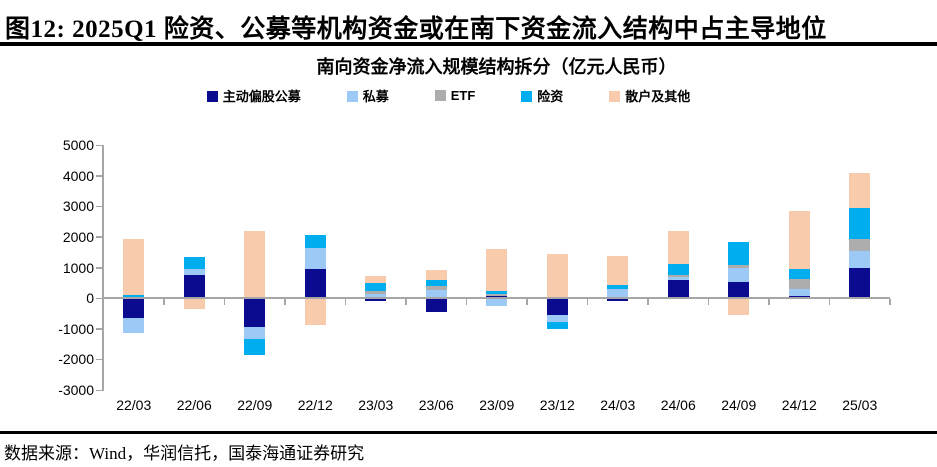 Image resolution: width=937 pixels, height=467 pixels. What do you see at coordinates (799, 405) in the screenshot?
I see `x-axis-label: 24/12` at bounding box center [799, 405].